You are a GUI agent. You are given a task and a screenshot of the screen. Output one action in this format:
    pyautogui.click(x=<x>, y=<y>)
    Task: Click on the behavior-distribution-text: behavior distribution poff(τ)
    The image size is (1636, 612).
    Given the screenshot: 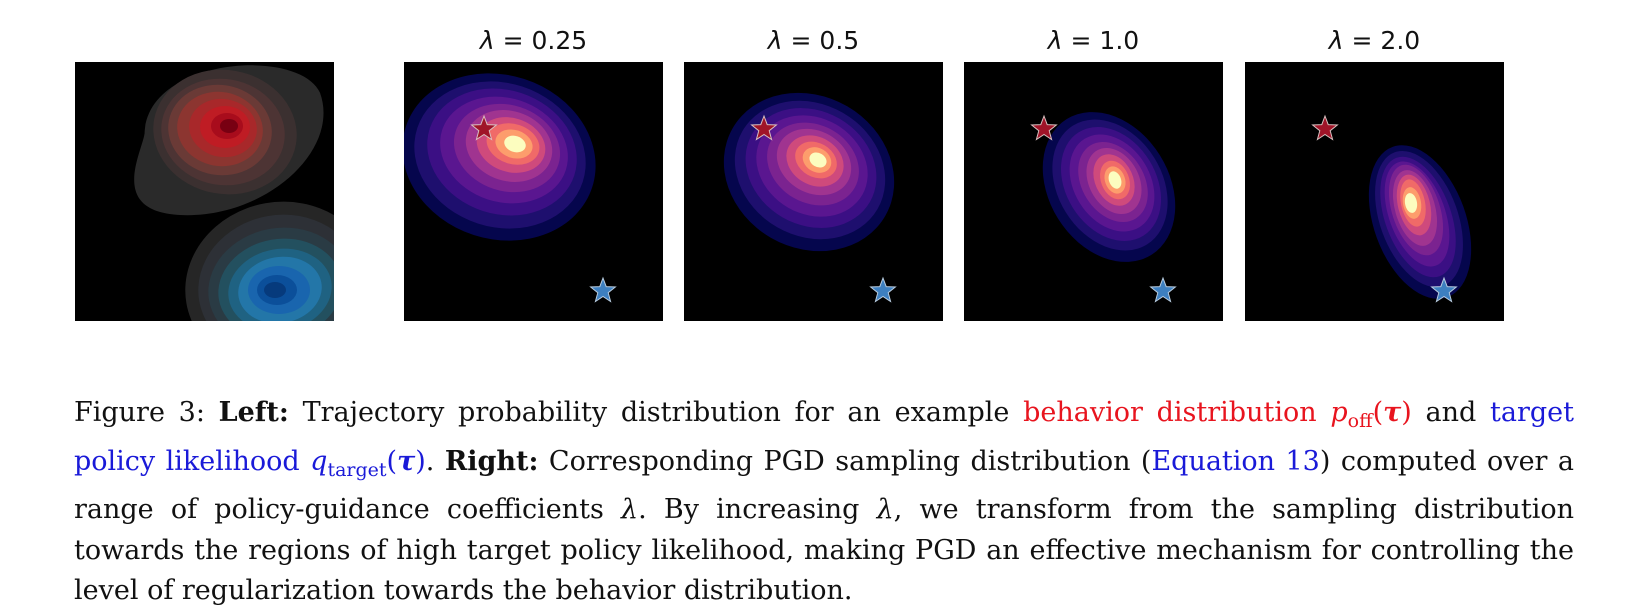 What is the action you would take?
    pyautogui.click(x=1217, y=414)
    